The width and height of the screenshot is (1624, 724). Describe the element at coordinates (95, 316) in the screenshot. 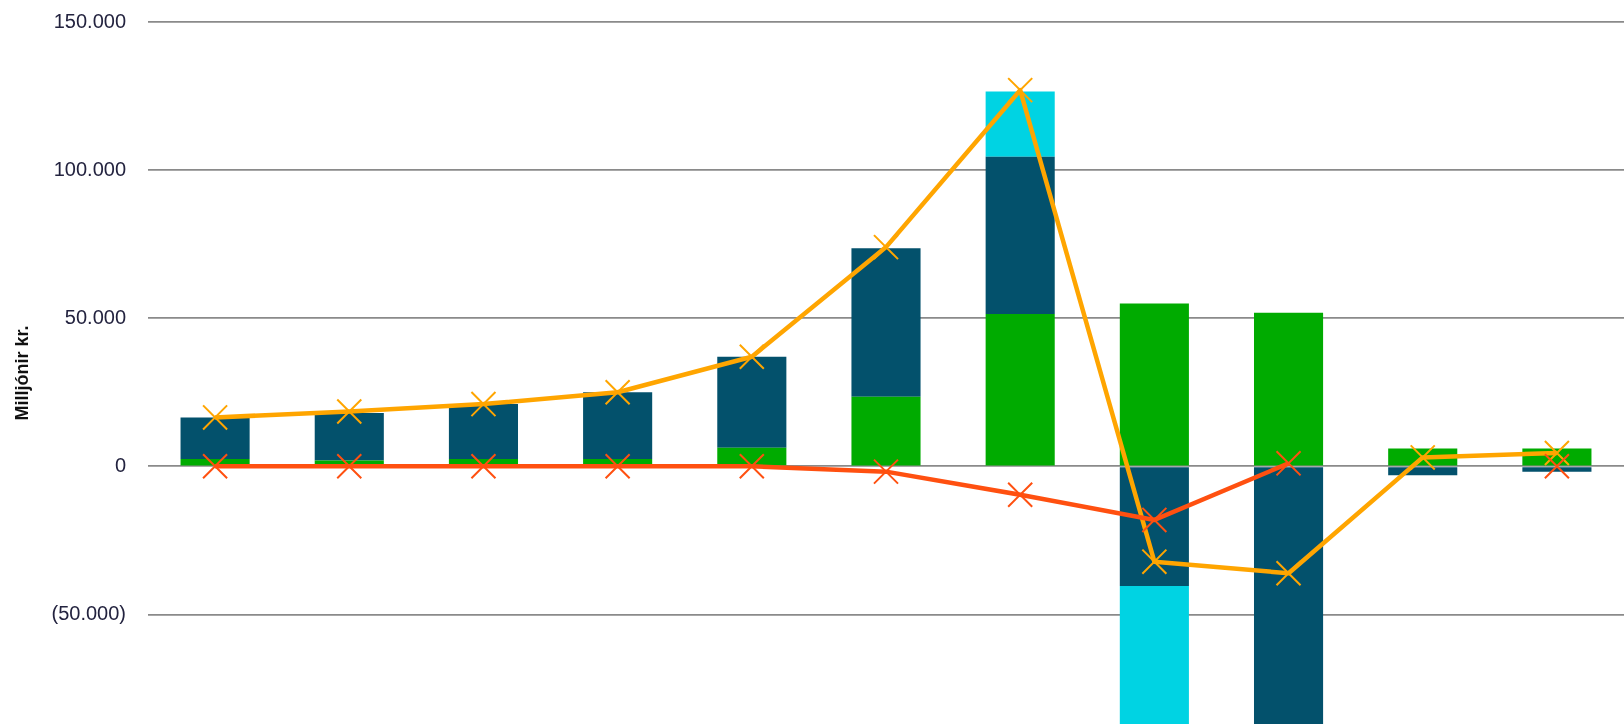

I see `y-tick-label: 50.000` at that location.